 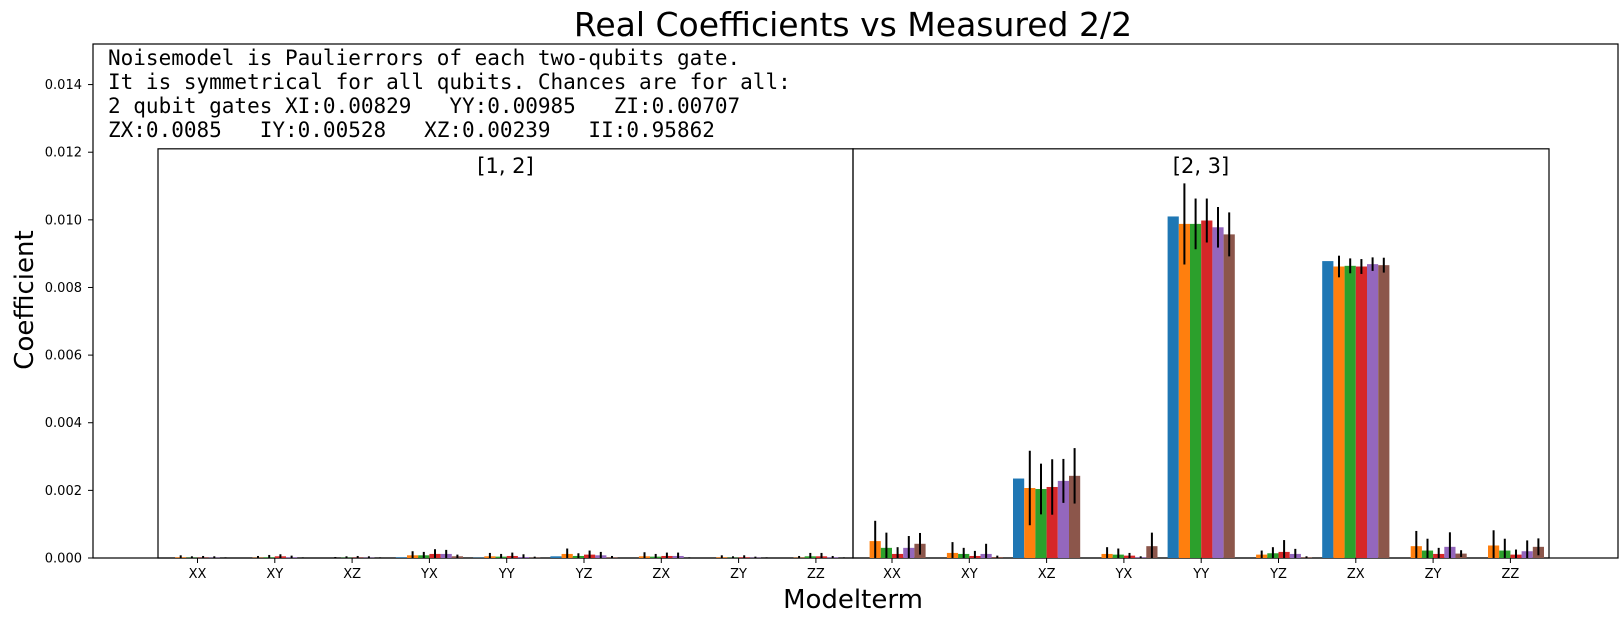 I want to click on group-label: [2, 3], so click(x=1201, y=166).